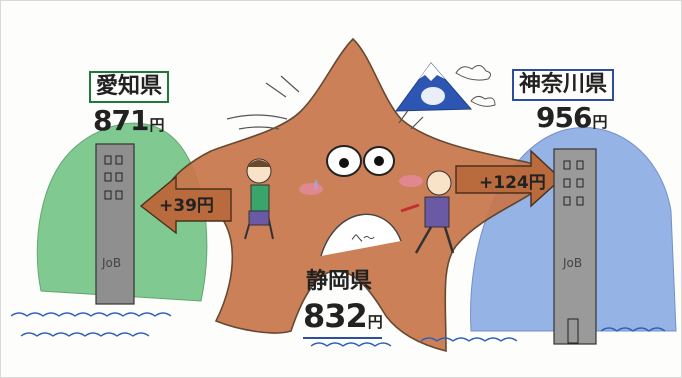 The height and width of the screenshot is (378, 682). What do you see at coordinates (335, 316) in the screenshot?
I see `shizuoka-wage-value: 832` at bounding box center [335, 316].